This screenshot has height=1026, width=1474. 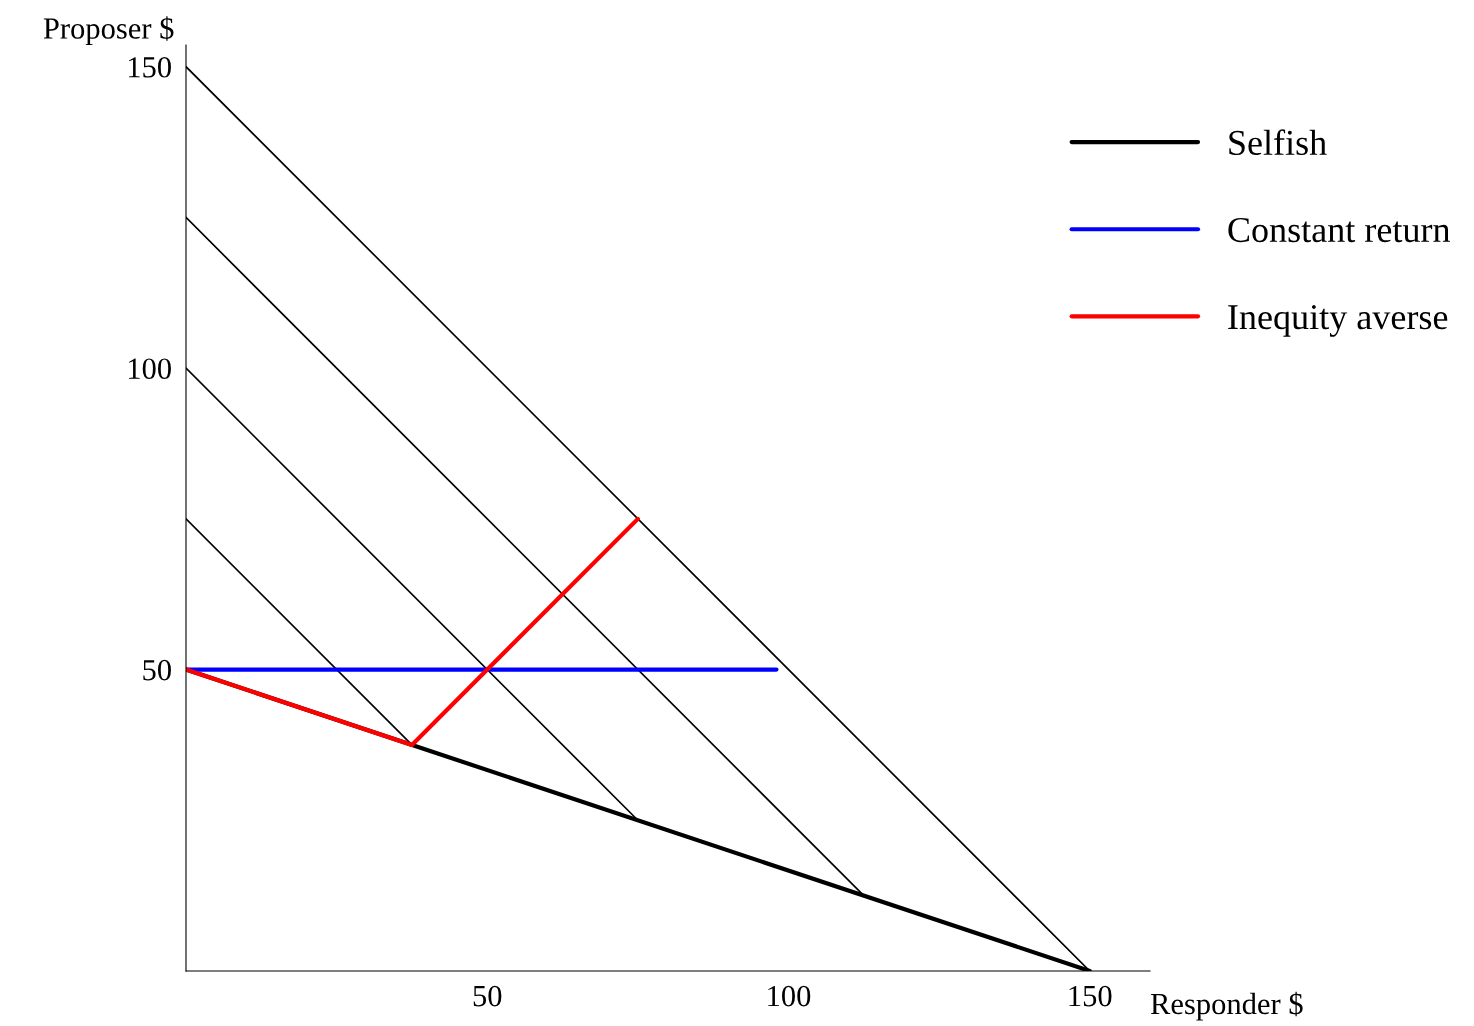 I want to click on x-axis-title: Responder $, so click(x=1226, y=1006).